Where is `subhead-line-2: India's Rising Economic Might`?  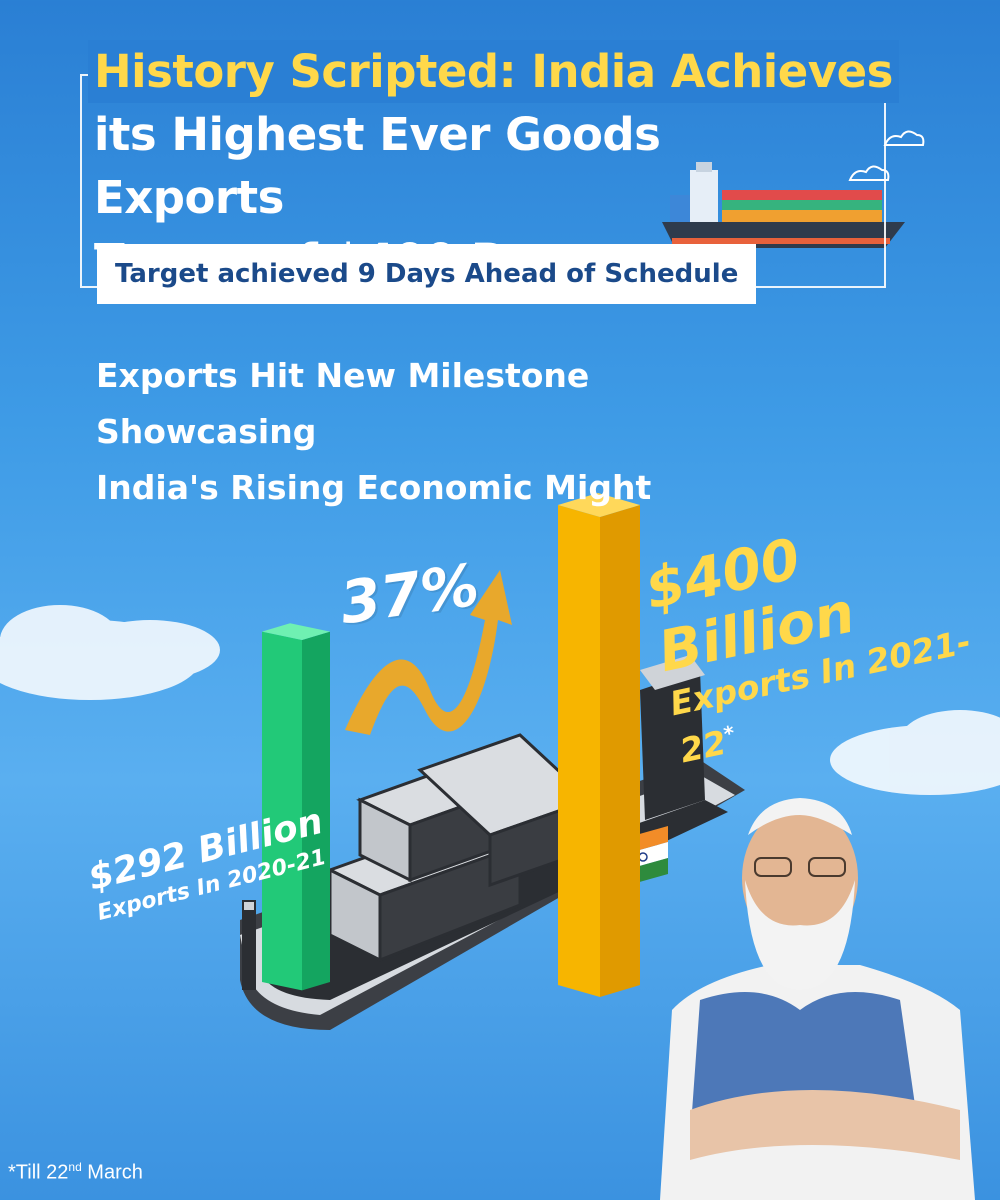
subhead-line-2: India's Rising Economic Might is located at coordinates (374, 487).